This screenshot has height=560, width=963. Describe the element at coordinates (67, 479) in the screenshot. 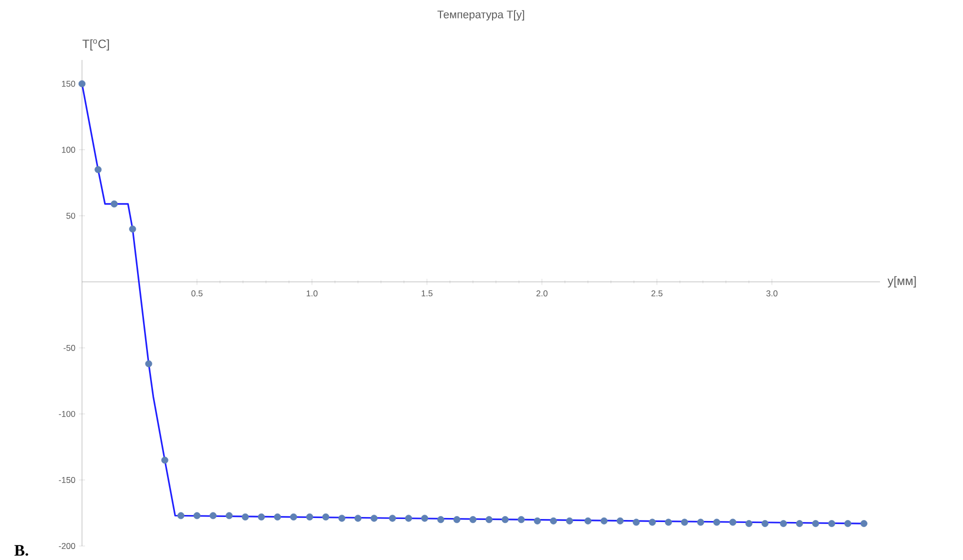

I see `y-tick-label: -150` at that location.